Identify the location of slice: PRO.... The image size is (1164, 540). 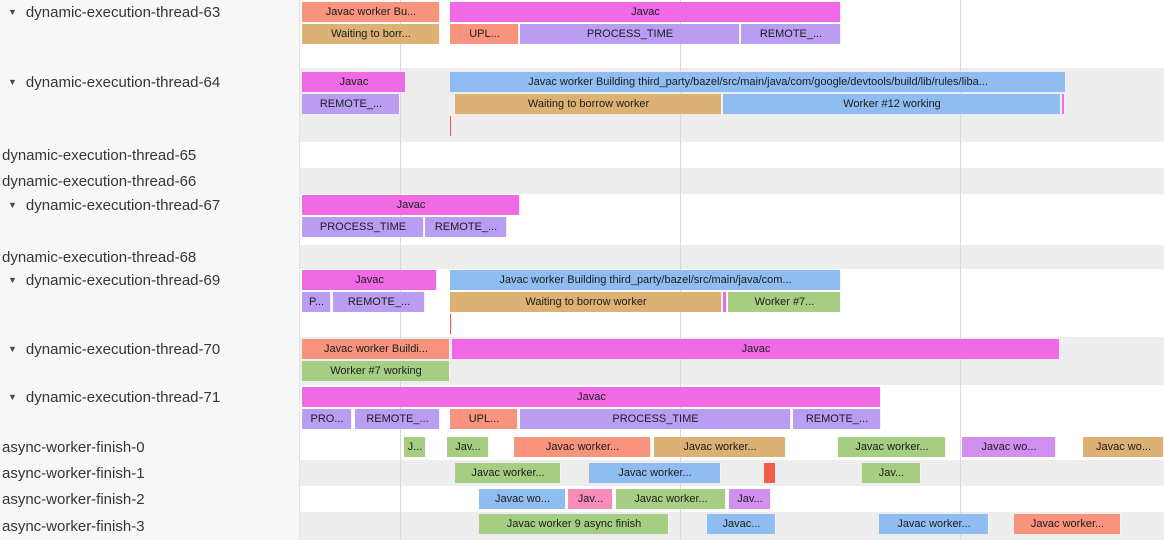
(327, 419).